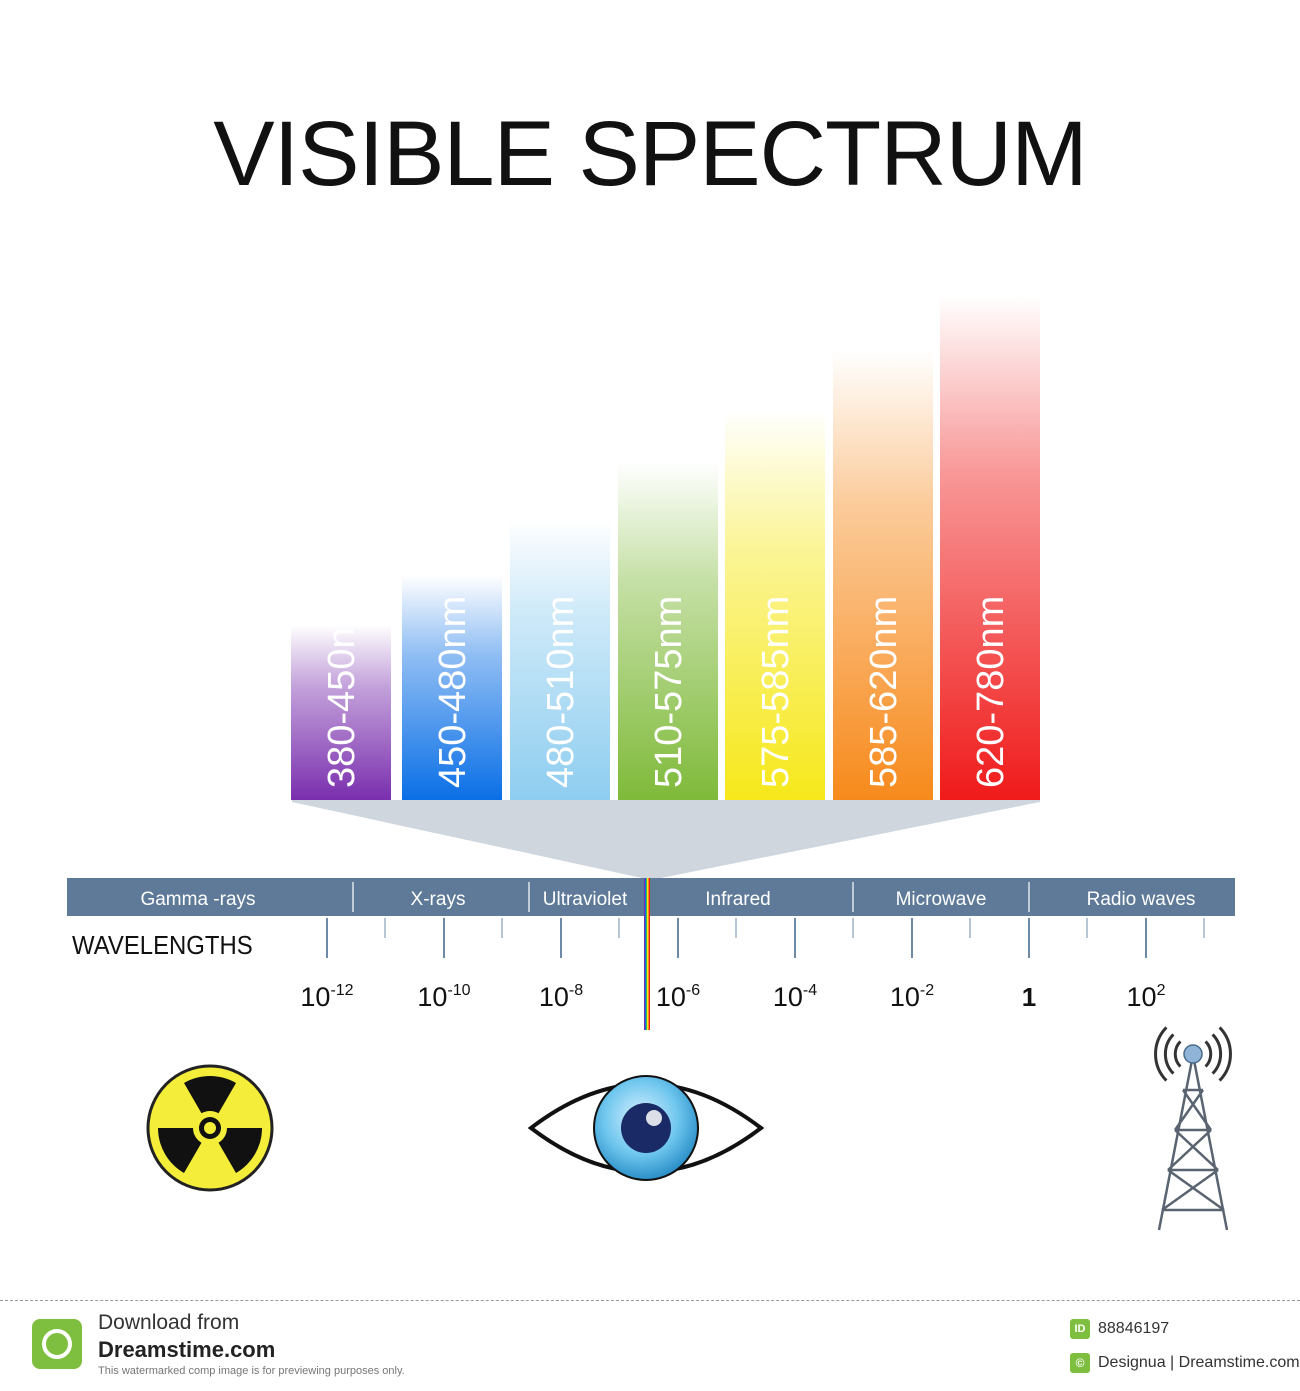  Describe the element at coordinates (1080, 1329) in the screenshot. I see `id-badge: ID` at that location.